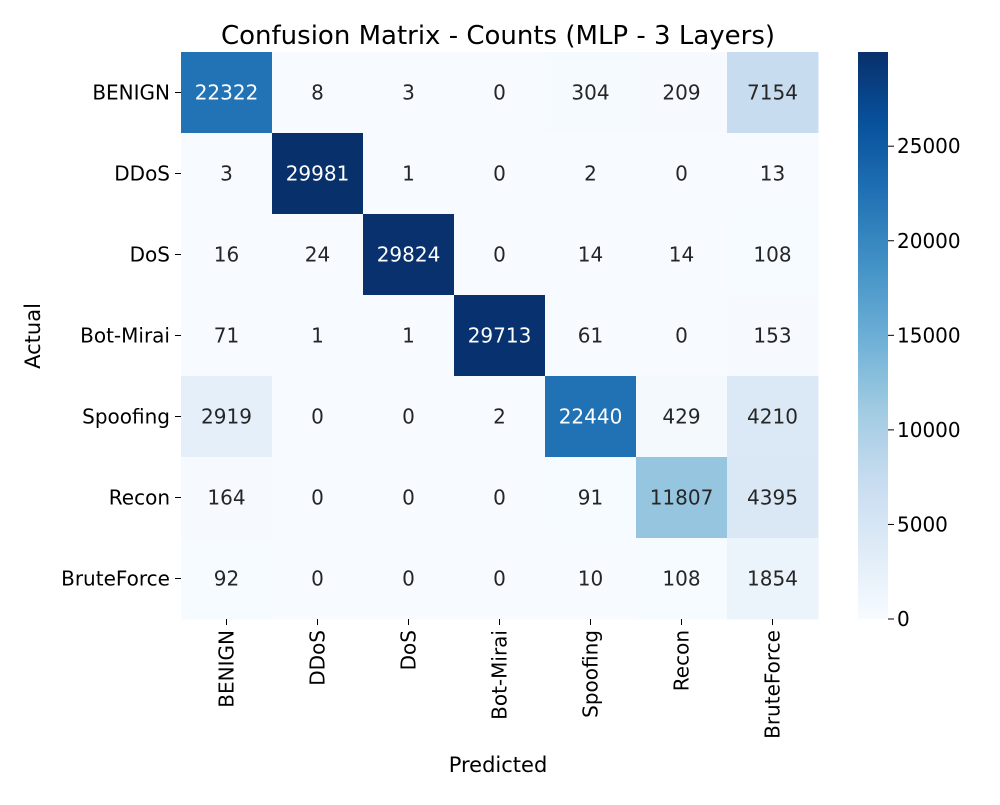 Image resolution: width=1000 pixels, height=805 pixels. I want to click on cell-value-label: 164, so click(226, 498).